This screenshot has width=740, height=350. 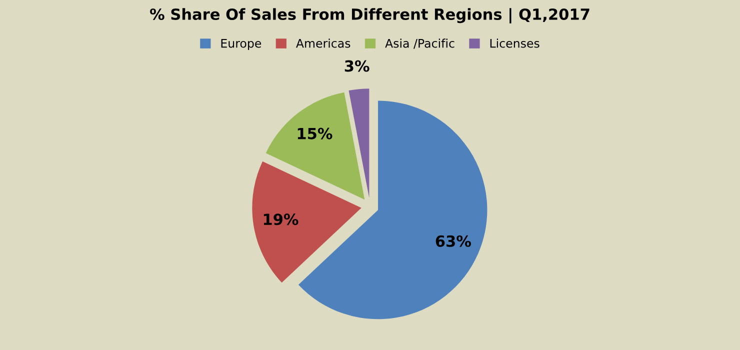 I want to click on data-label: 19%, so click(x=281, y=220).